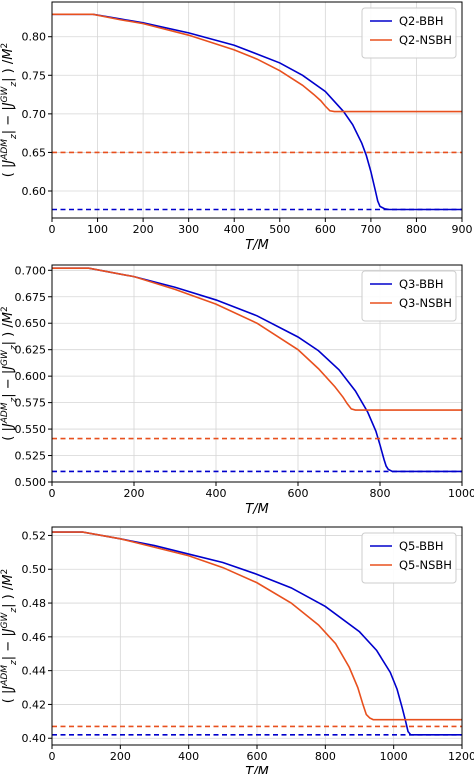 This screenshot has height=774, width=474. What do you see at coordinates (34, 114) in the screenshot?
I see `y-tick-label: 0.70` at bounding box center [34, 114].